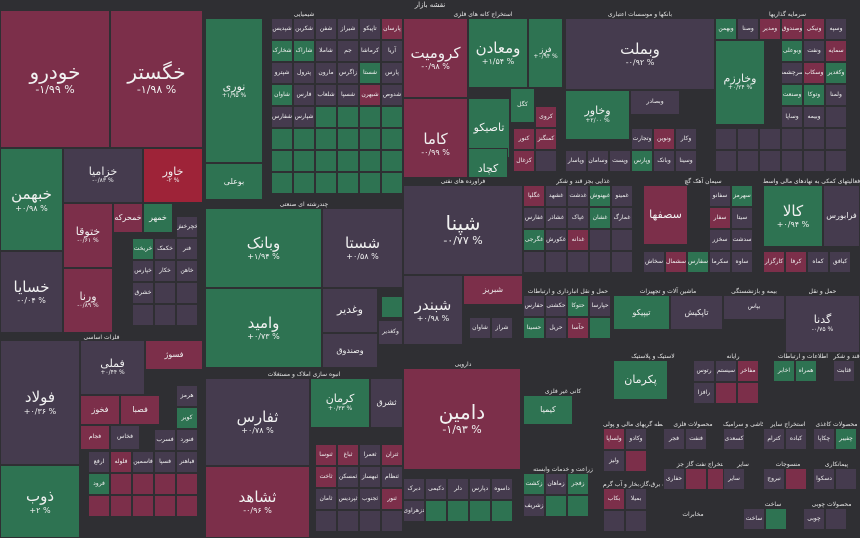 The image size is (860, 538). Describe the element at coordinates (462, 419) in the screenshot. I see `treemap-tile: دامین -۱/۹۳ %` at that location.